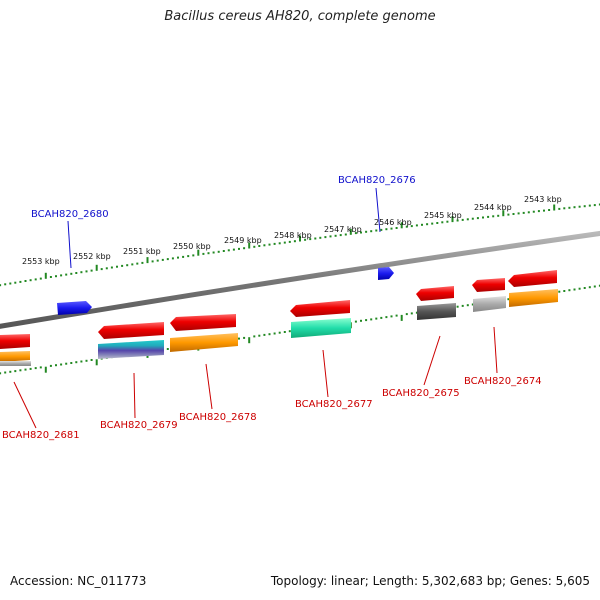 The height and width of the screenshot is (600, 600). I want to click on upper-scale-track, so click(300, 245).